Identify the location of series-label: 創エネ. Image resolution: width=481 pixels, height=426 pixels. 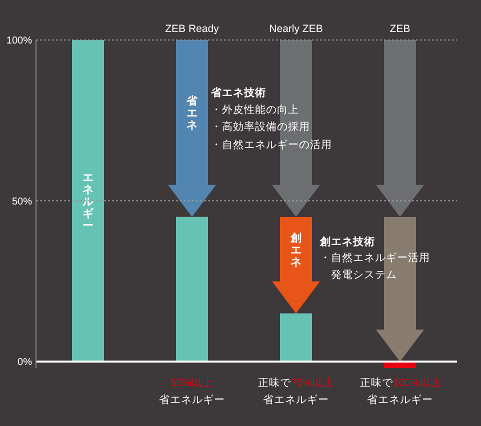
(296, 249).